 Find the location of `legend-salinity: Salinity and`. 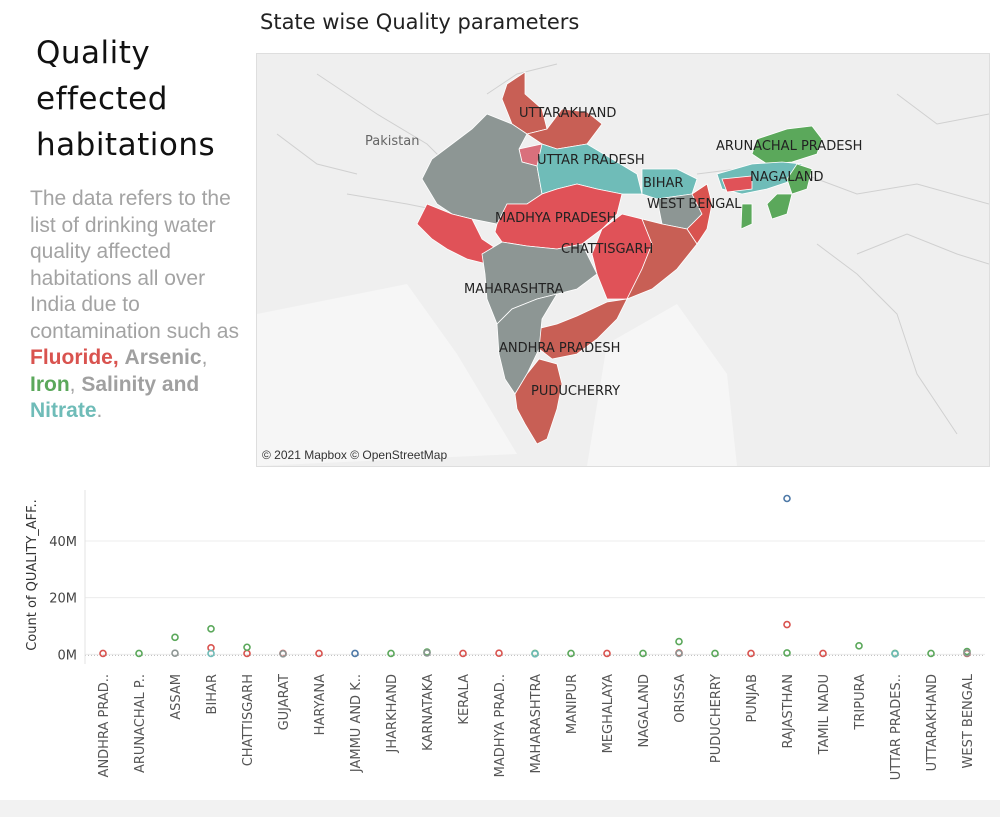

legend-salinity: Salinity and is located at coordinates (140, 384).